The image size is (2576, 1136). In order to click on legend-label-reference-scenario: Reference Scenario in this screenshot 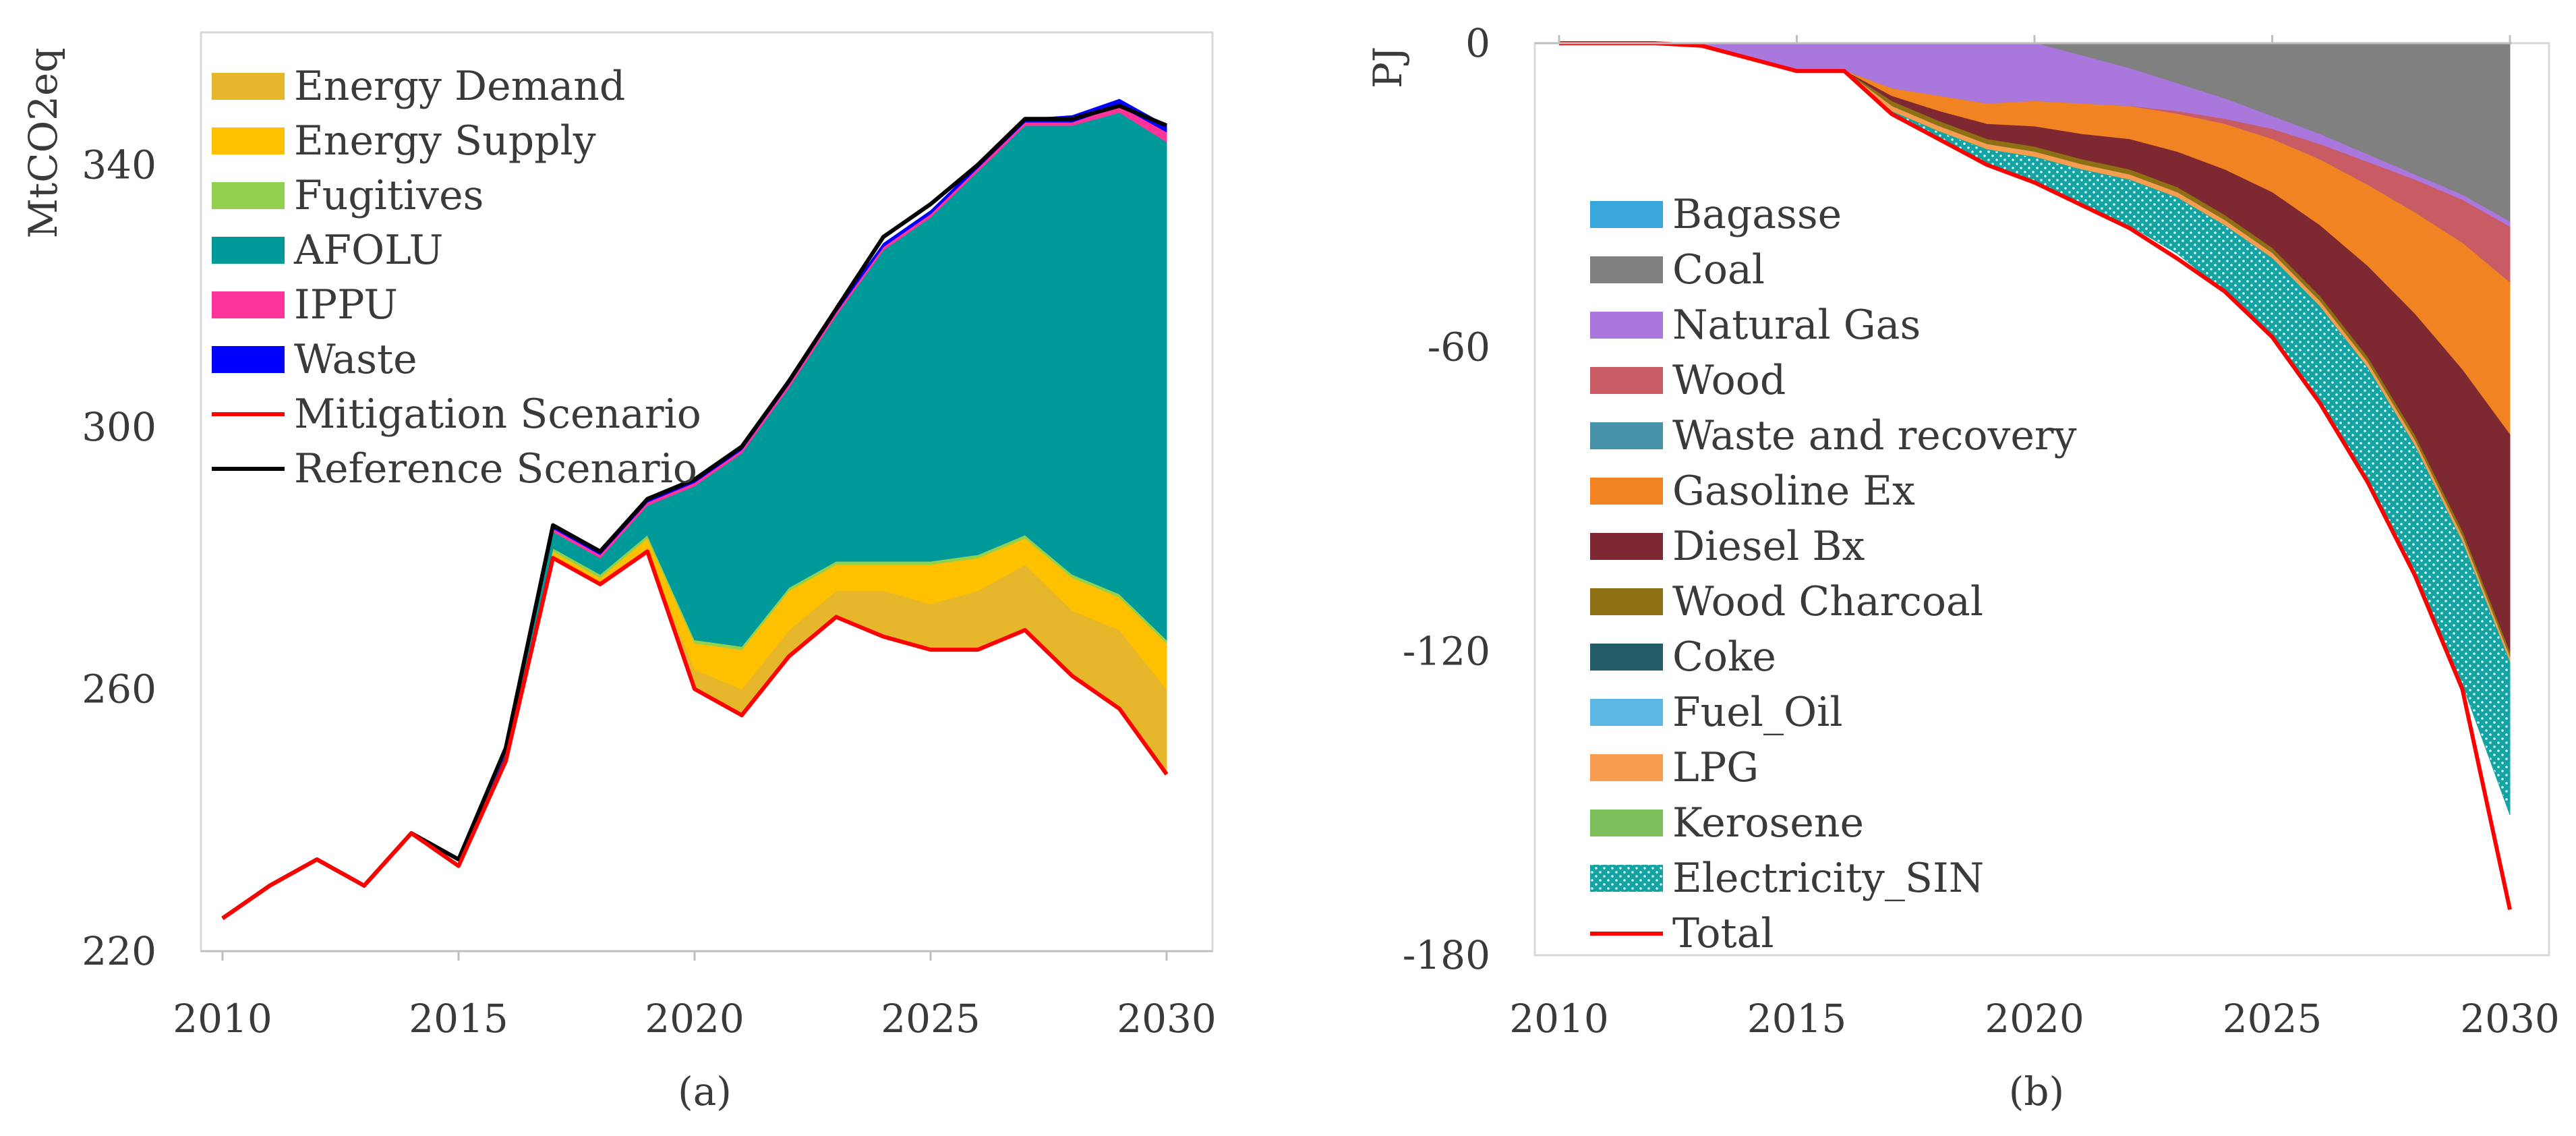, I will do `click(496, 468)`.